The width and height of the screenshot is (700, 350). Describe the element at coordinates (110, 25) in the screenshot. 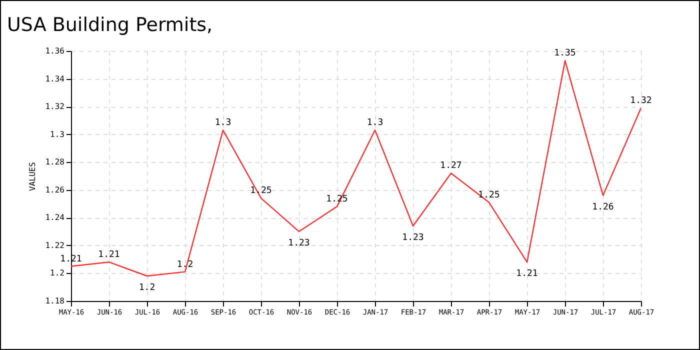

I see `chart-title: USA Building Permits,` at that location.